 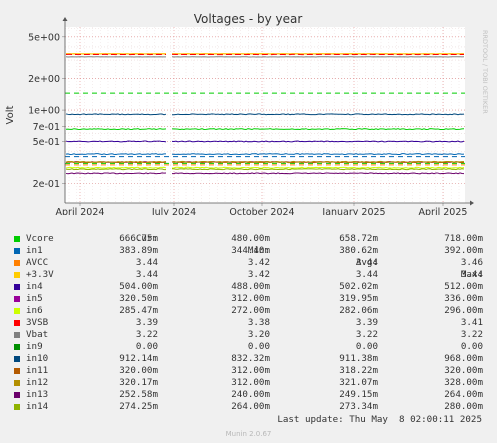 What do you see at coordinates (472, 203) in the screenshot?
I see `x-axis-arrow` at bounding box center [472, 203].